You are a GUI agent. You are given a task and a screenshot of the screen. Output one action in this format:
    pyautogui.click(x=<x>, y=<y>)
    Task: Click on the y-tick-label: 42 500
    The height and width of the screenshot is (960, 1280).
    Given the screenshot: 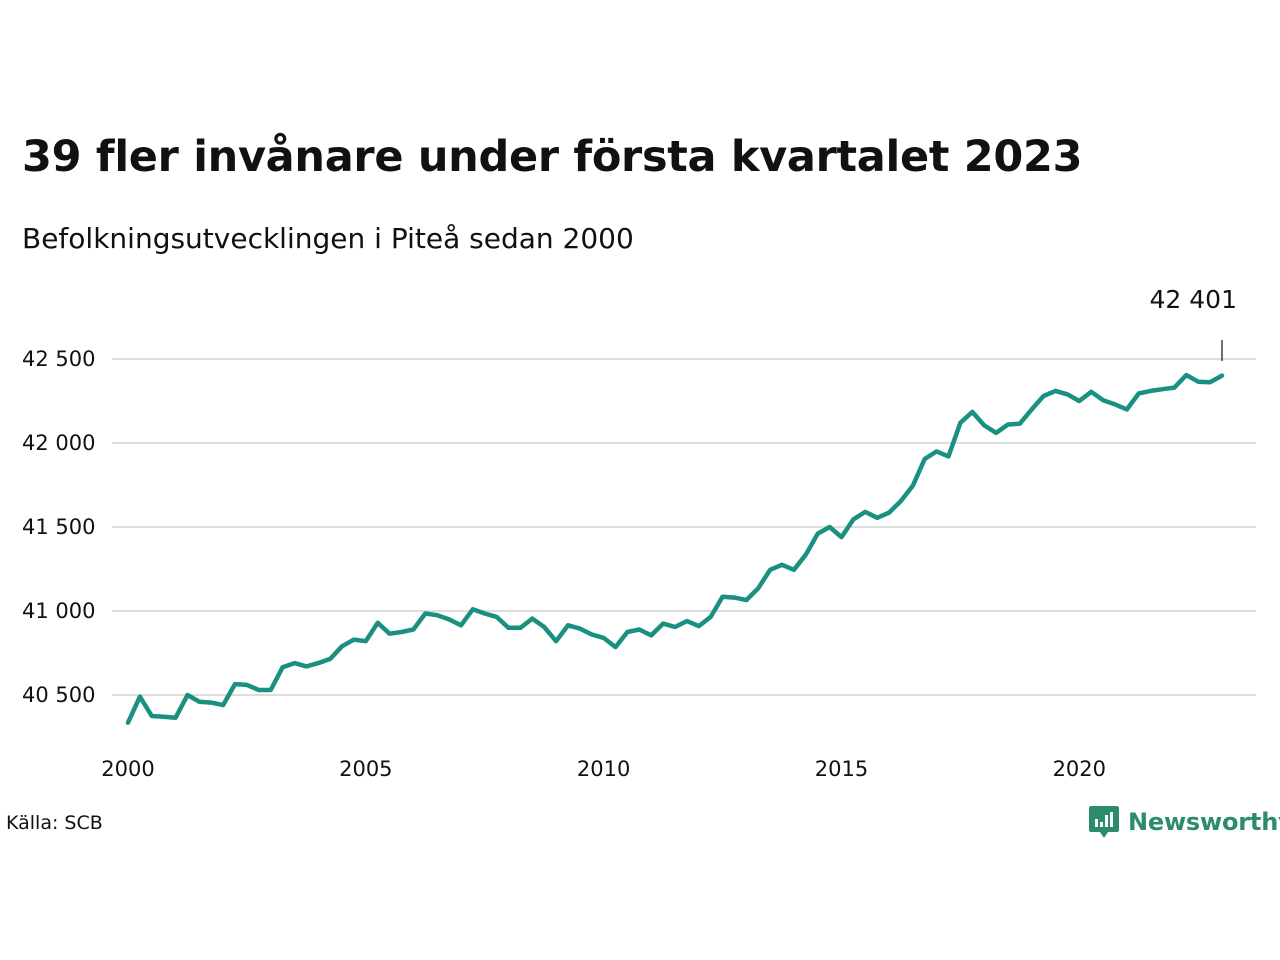 What is the action you would take?
    pyautogui.click(x=58, y=359)
    